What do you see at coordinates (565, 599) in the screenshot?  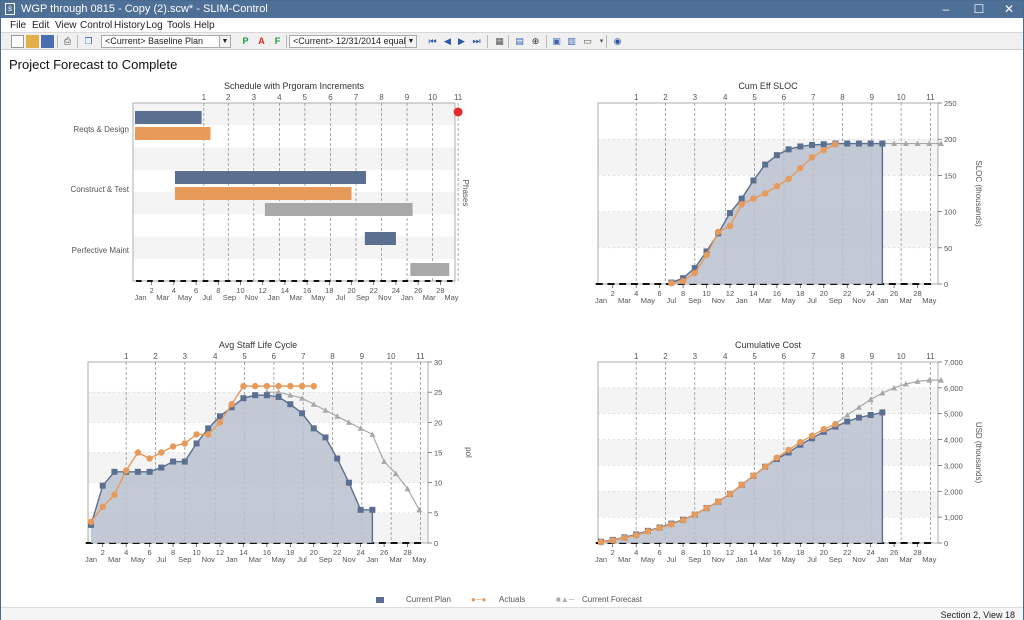 I see `legend-forecast-swatch: ■▲─` at bounding box center [565, 599].